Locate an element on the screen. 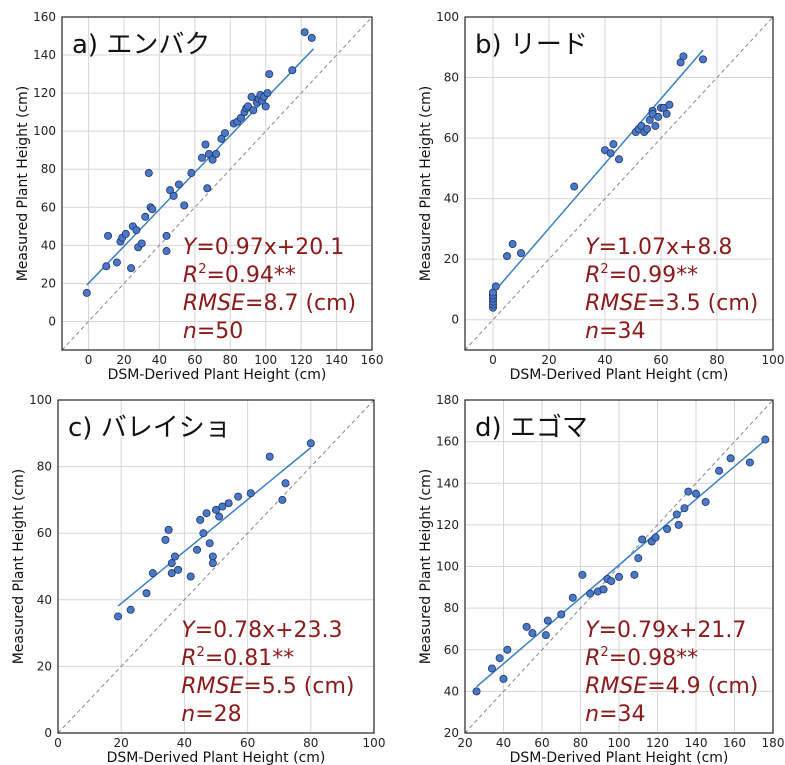 Image resolution: width=785 pixels, height=765 pixels. y-tick-label: 180 is located at coordinates (447, 400).